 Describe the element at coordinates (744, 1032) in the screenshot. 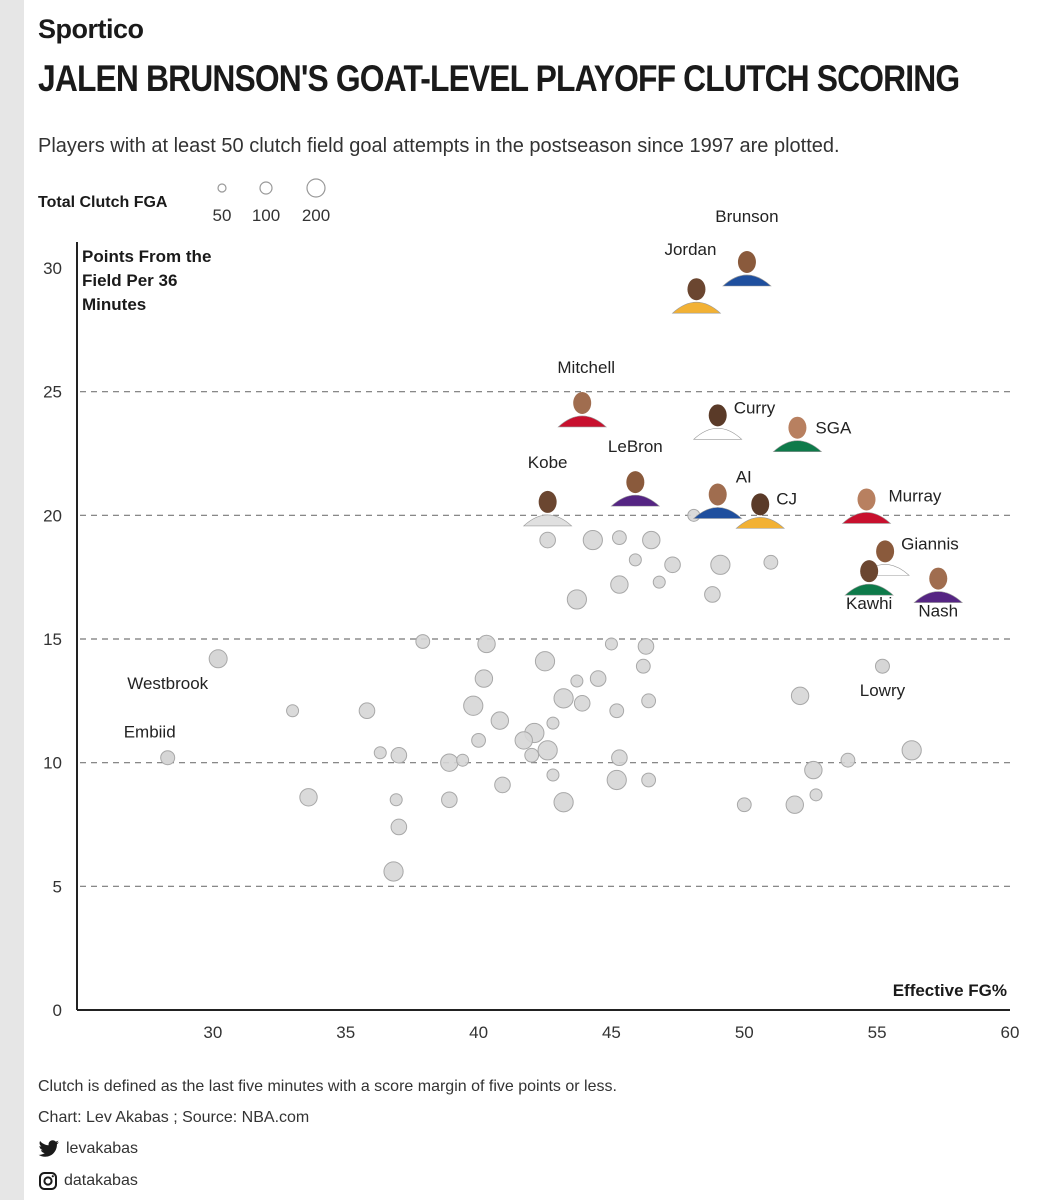

I see `x-tick-label: 50` at that location.